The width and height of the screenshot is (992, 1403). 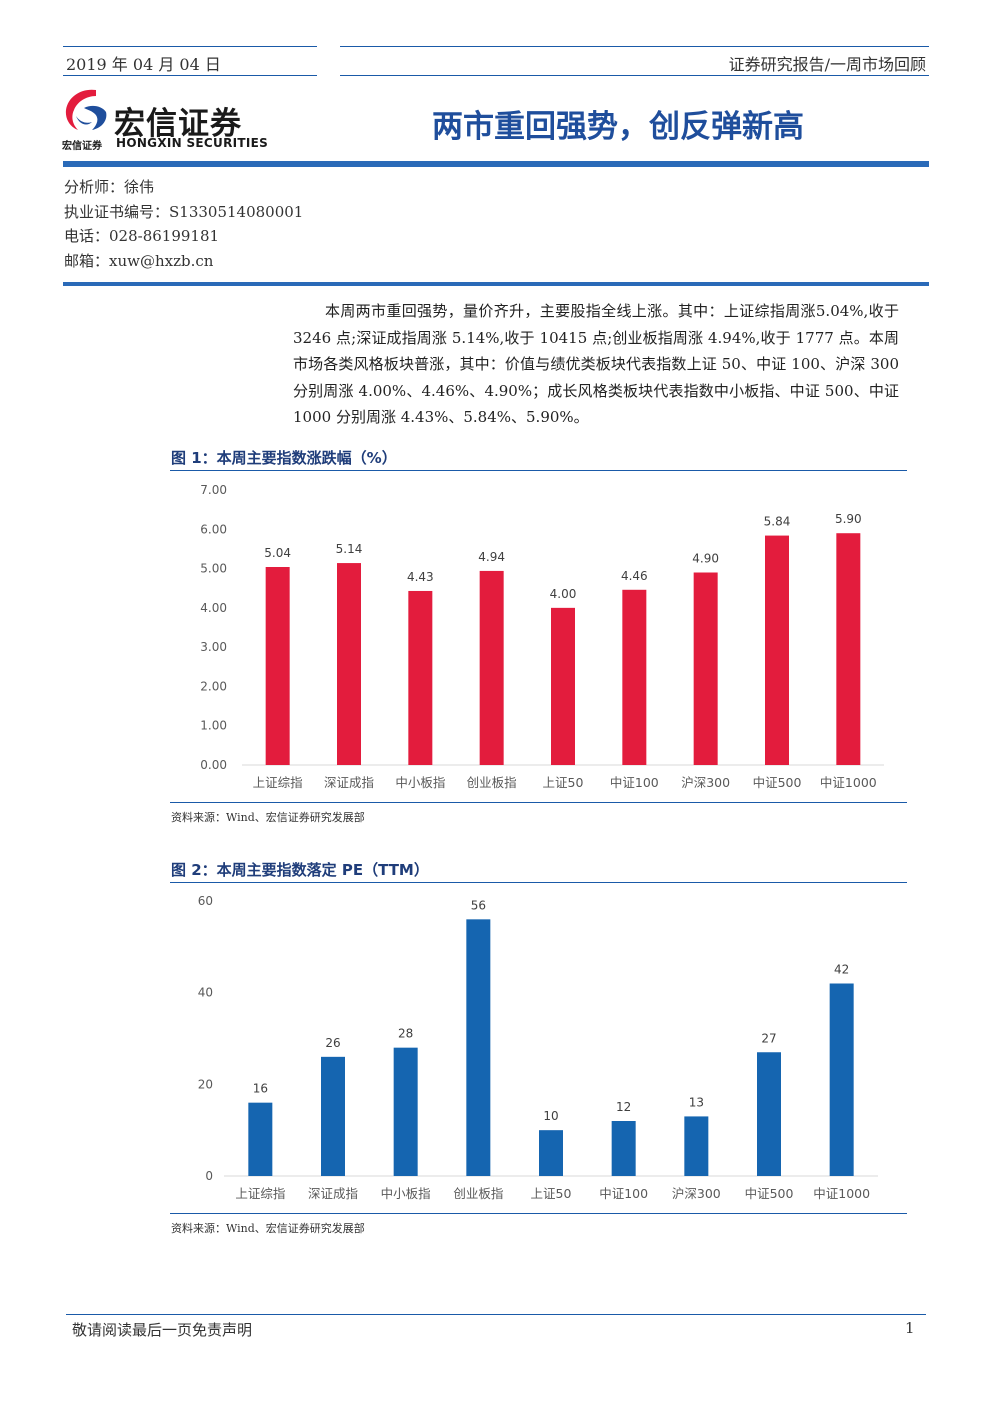 I want to click on figure1-top-line, so click(x=538, y=470).